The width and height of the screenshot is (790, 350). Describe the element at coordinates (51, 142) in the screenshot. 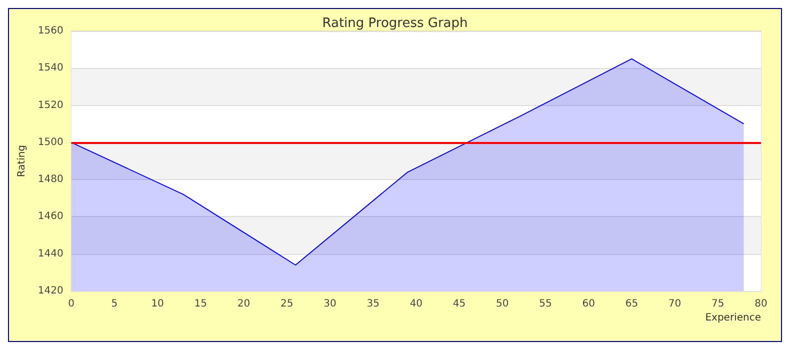

I see `y-tick-label: 1500` at that location.